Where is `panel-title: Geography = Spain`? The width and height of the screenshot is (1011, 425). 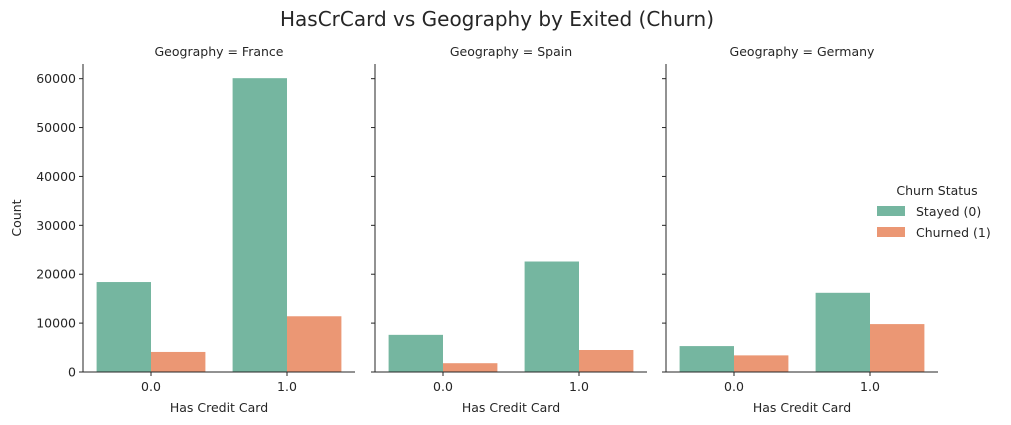
panel-title: Geography = Spain is located at coordinates (511, 51).